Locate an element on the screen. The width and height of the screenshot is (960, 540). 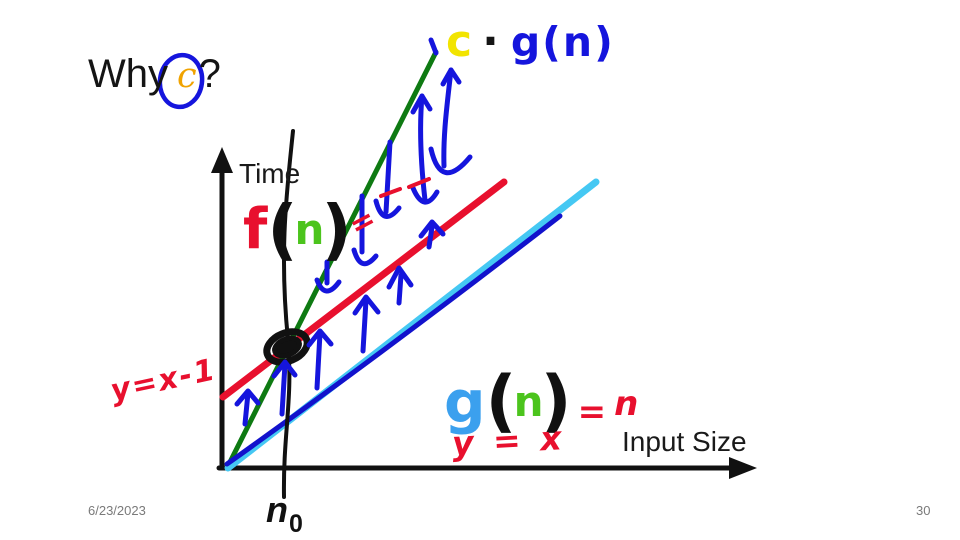
g-label-arg: n is located at coordinates (528, 401).